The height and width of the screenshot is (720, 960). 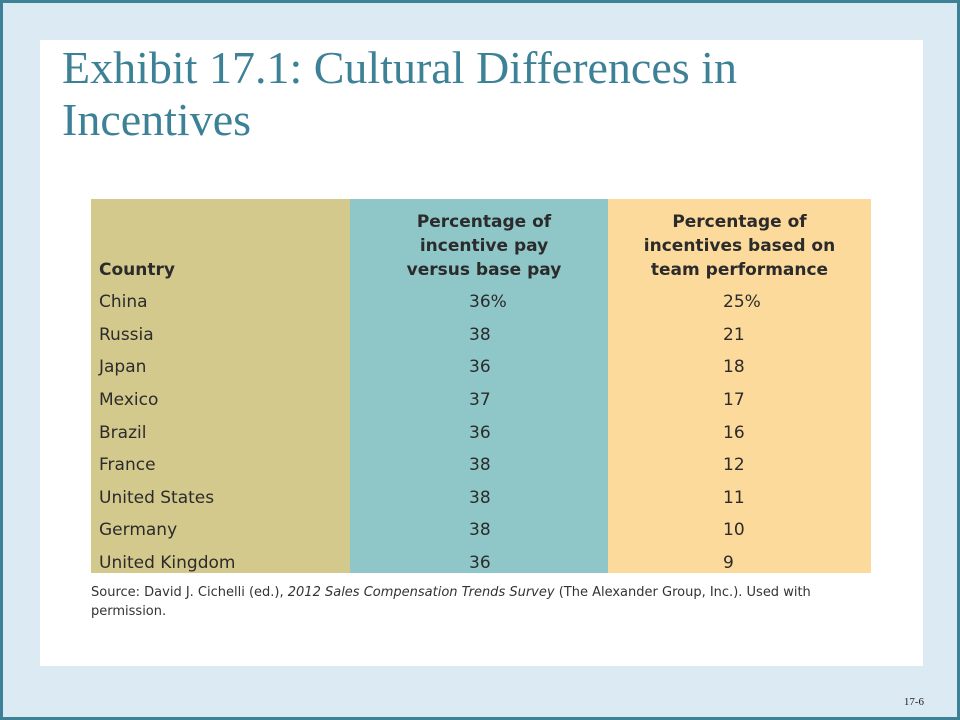 I want to click on country-cell: Germany, so click(x=138, y=530).